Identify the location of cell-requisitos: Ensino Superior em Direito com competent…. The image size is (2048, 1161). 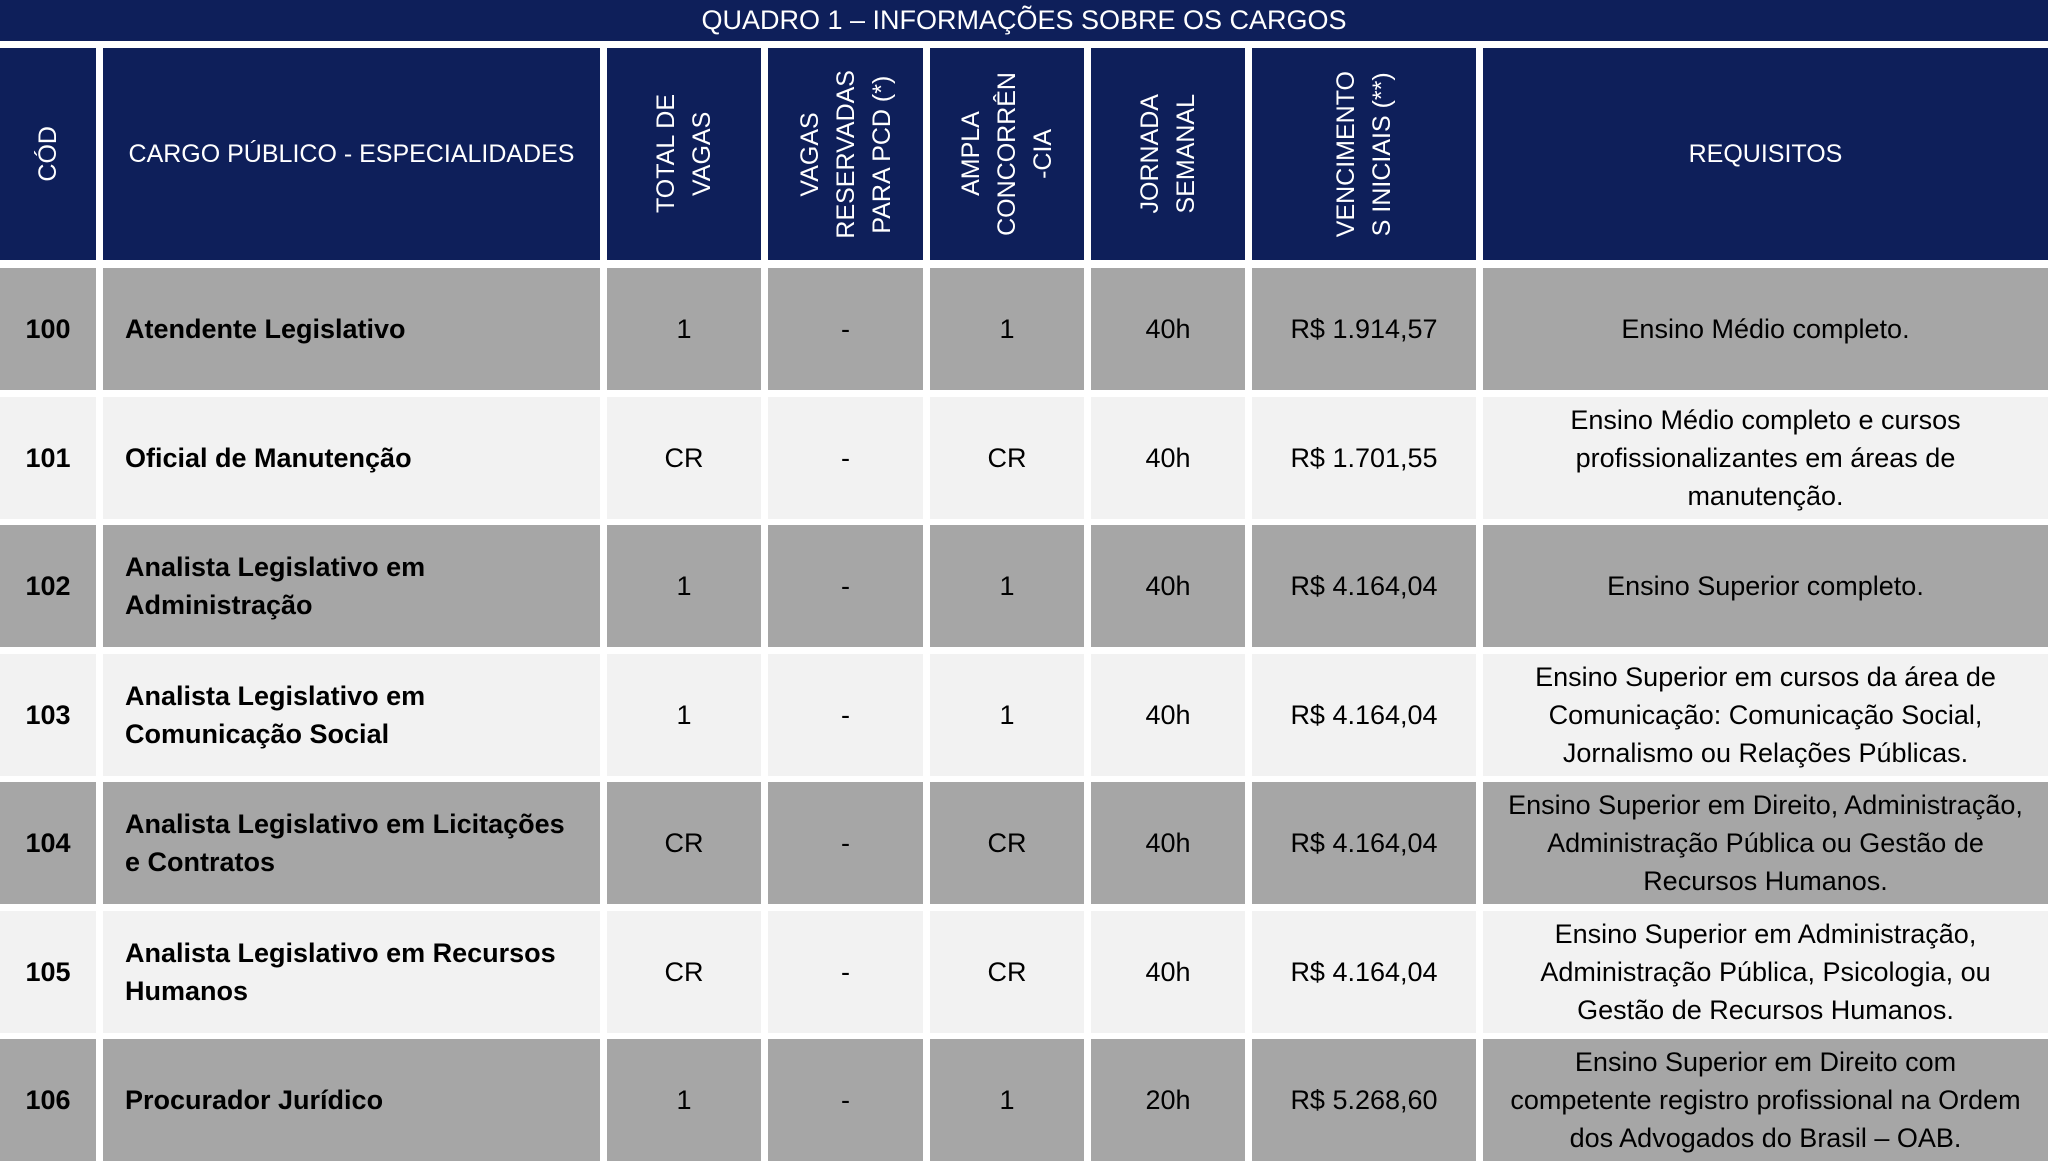
(1765, 1100).